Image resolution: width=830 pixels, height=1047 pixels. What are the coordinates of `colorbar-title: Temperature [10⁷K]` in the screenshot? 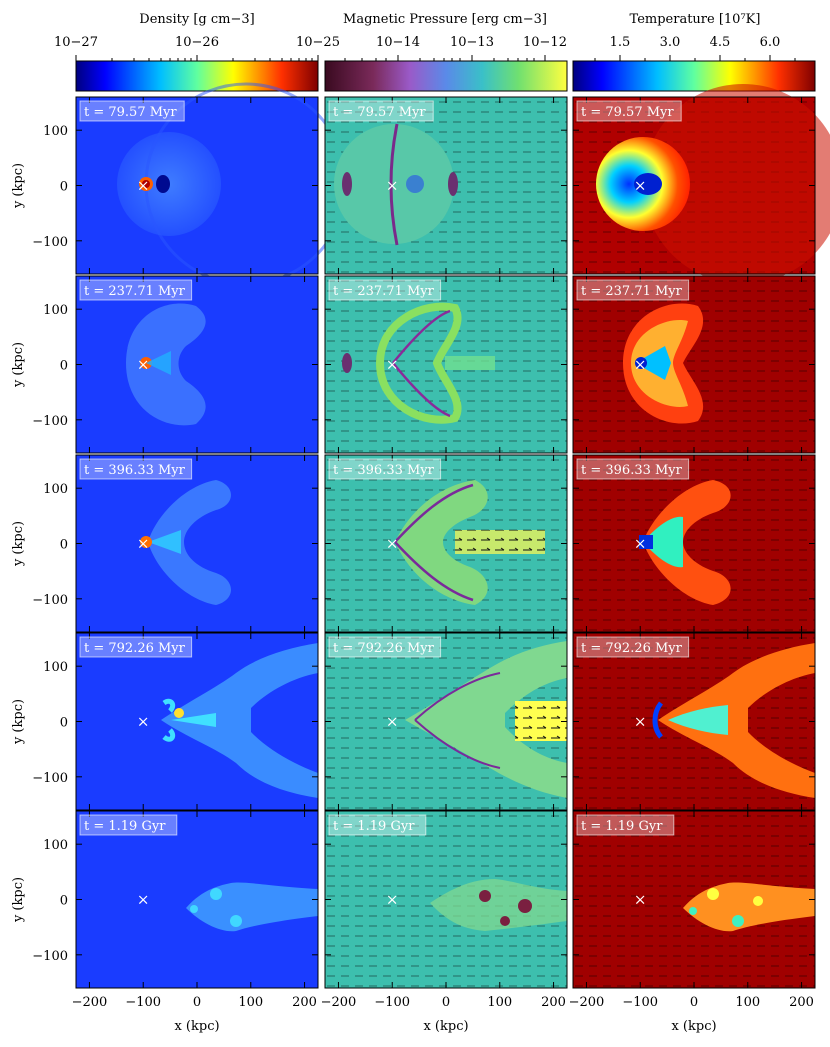 It's located at (695, 19).